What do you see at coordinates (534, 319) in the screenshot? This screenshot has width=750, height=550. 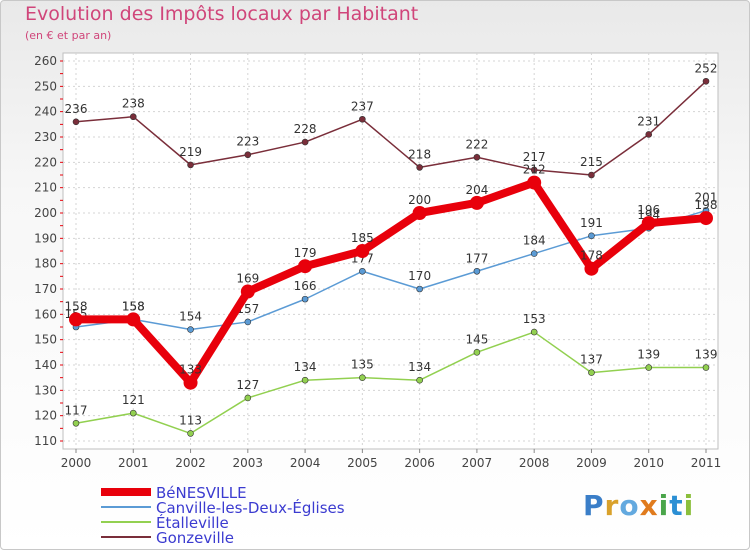 I see `data-label: 153` at bounding box center [534, 319].